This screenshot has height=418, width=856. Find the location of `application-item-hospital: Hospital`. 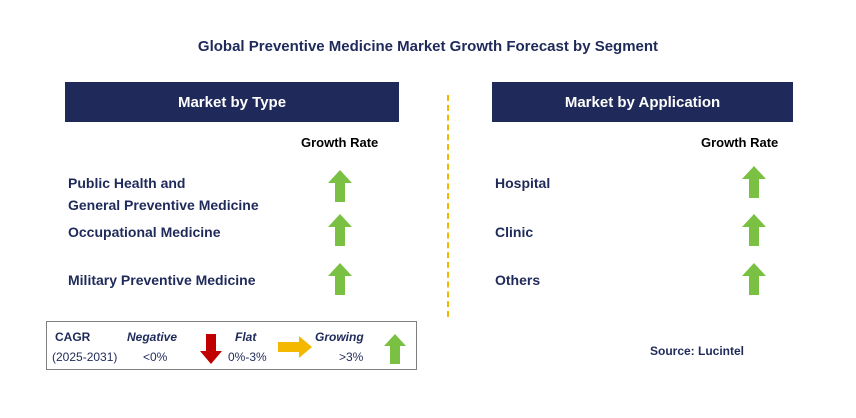

application-item-hospital: Hospital is located at coordinates (523, 183).